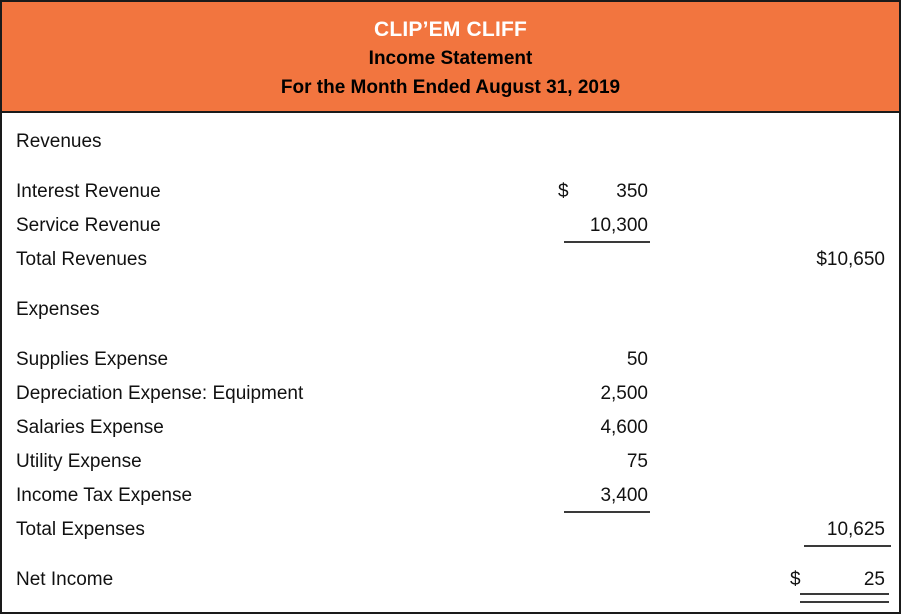 This screenshot has width=901, height=614. I want to click on amount-cell: 75, so click(637, 461).